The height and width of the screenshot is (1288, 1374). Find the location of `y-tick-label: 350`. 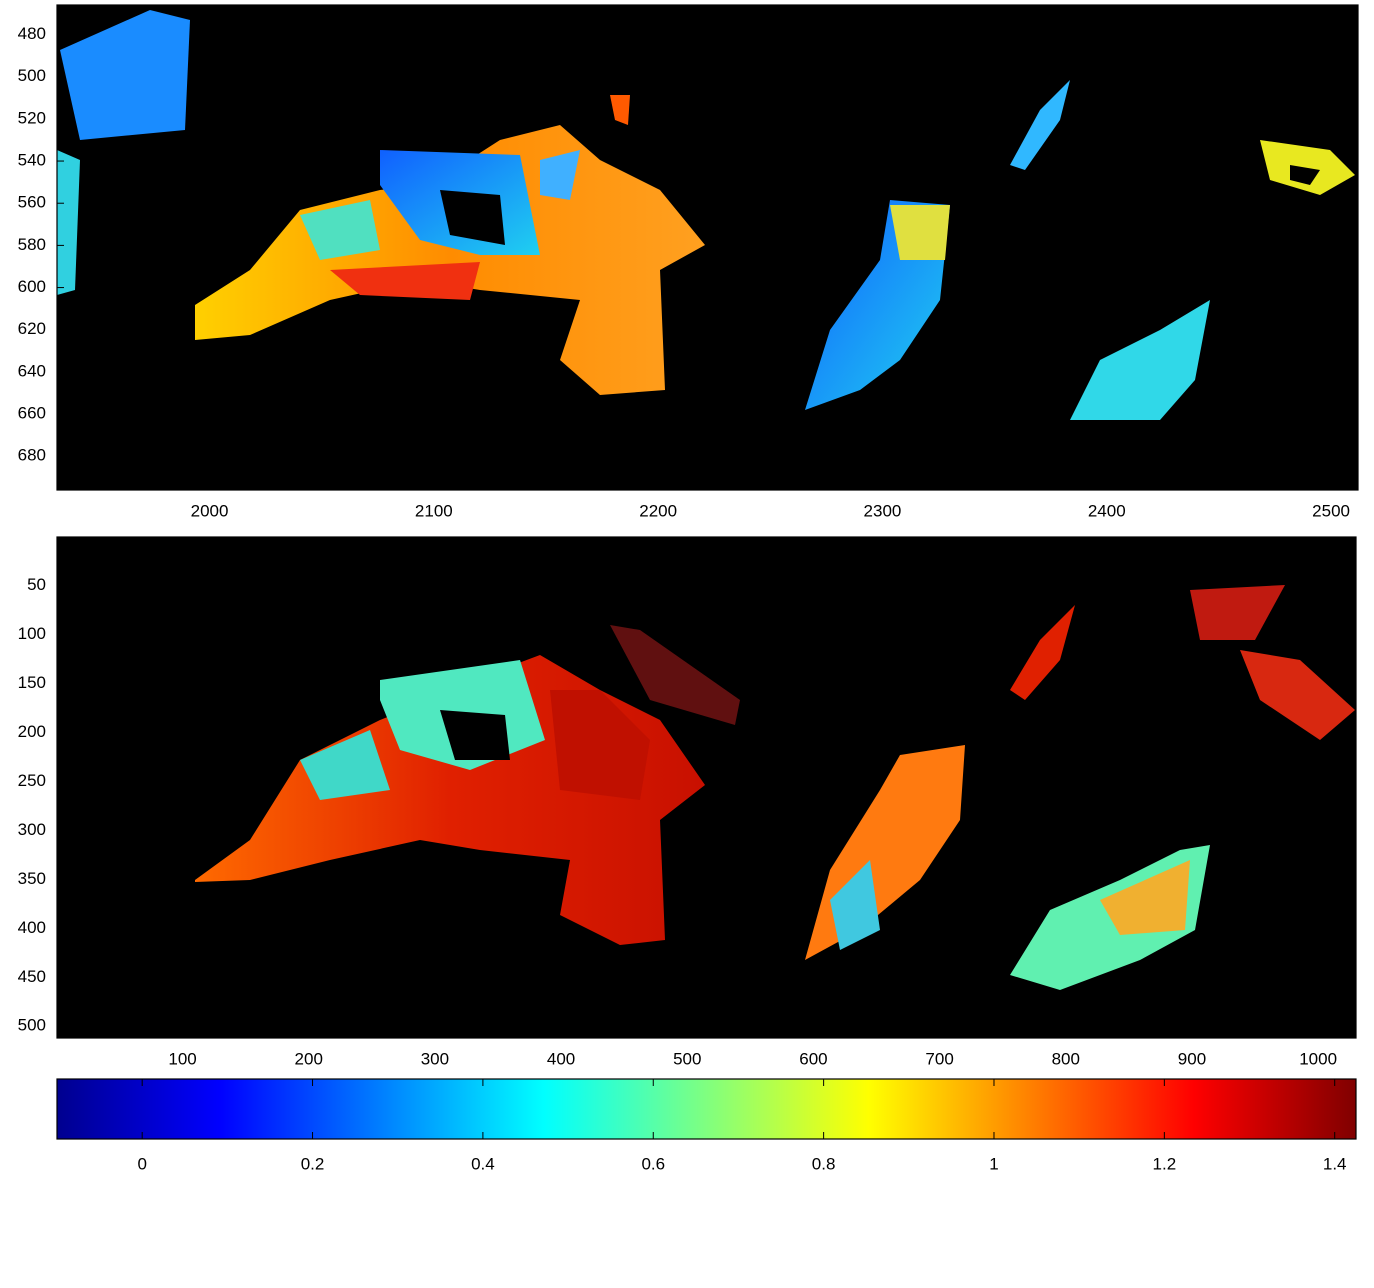

y-tick-label: 350 is located at coordinates (32, 878).